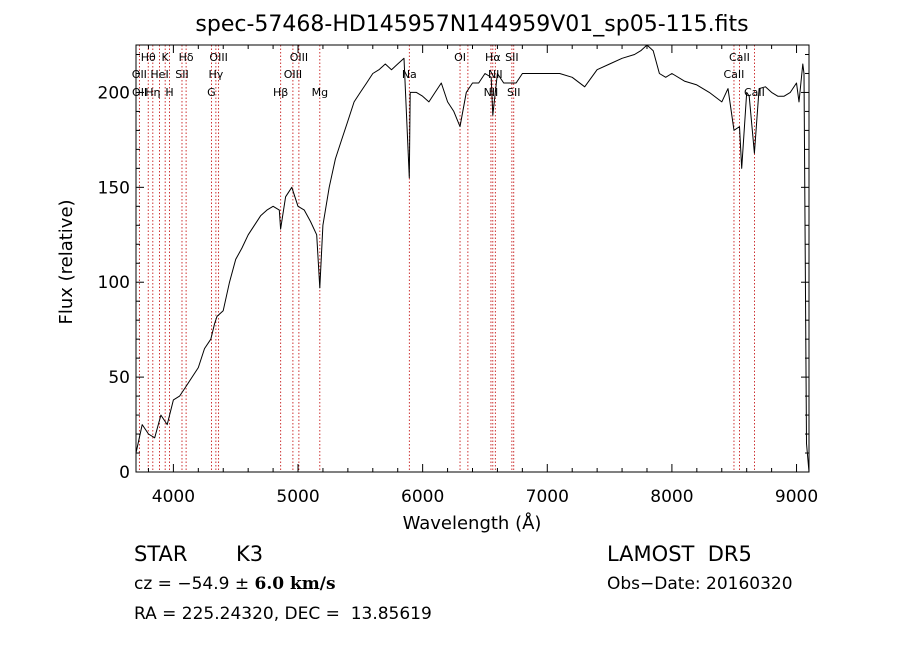 This screenshot has height=649, width=900. What do you see at coordinates (295, 584) in the screenshot?
I see `cz-error: 6.0 km/s` at bounding box center [295, 584].